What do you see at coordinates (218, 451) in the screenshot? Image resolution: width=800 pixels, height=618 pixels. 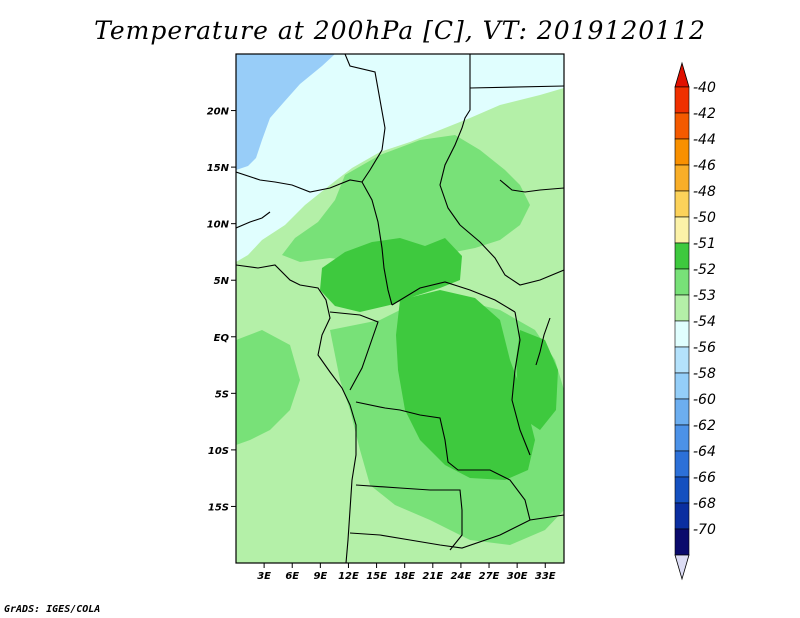 I see `lat-tick-label: 10S` at bounding box center [218, 451].